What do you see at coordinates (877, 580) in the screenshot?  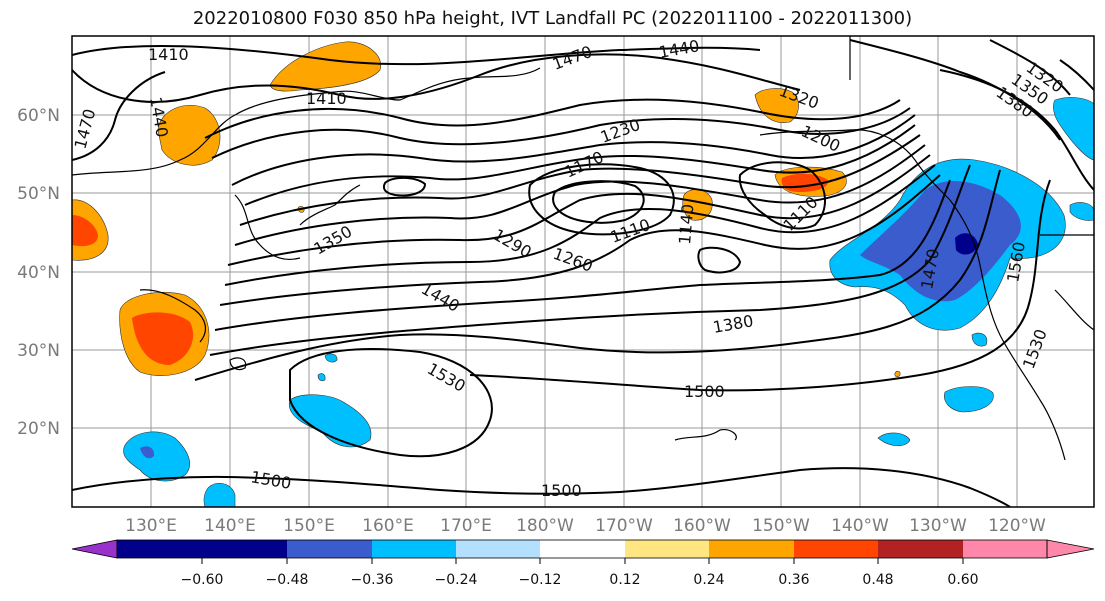 I see `colorbar-tick-label: 0.48` at bounding box center [877, 580].